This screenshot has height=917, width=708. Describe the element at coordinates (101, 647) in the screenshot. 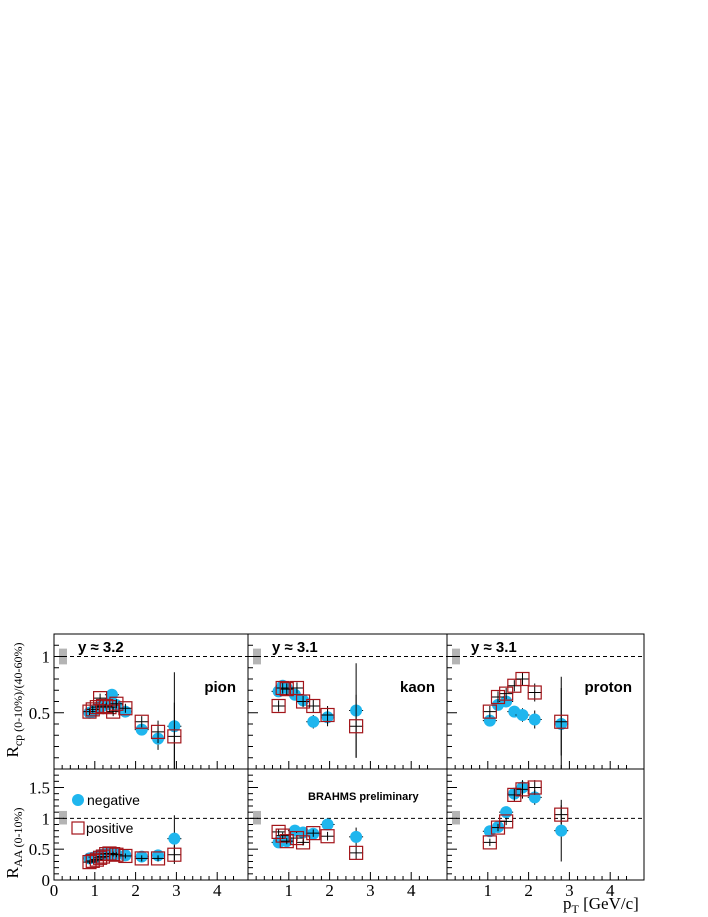

I see `rapidity-label: y ≈ 3.2` at that location.